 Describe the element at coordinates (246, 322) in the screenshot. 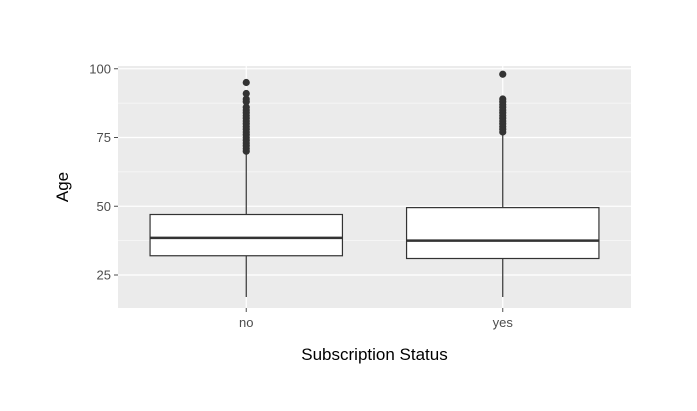

I see `x-tick-label: no` at that location.